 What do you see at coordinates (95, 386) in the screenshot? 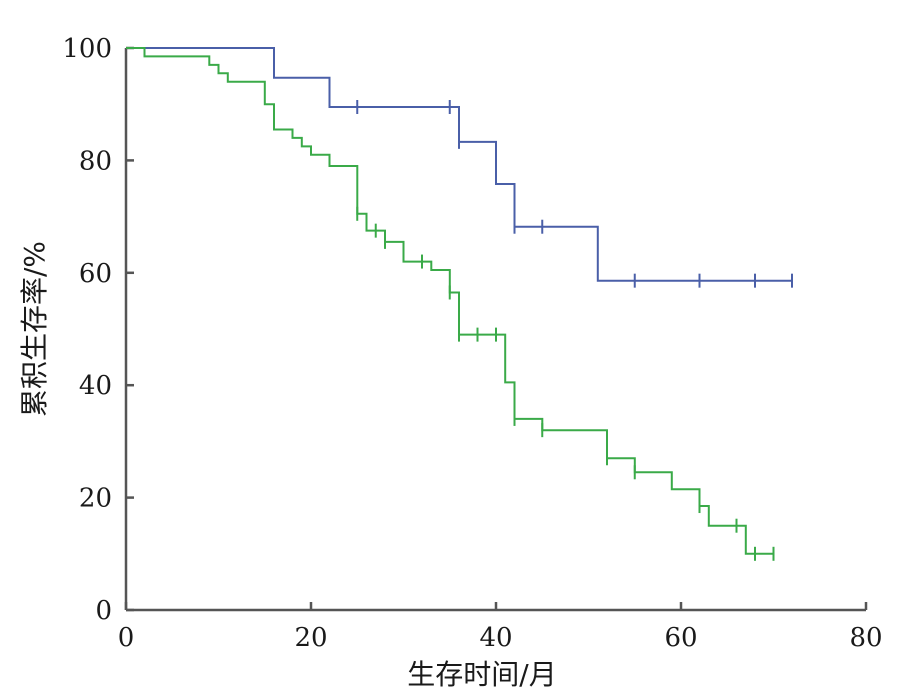
I see `y-tick-label: 40` at bounding box center [95, 386].